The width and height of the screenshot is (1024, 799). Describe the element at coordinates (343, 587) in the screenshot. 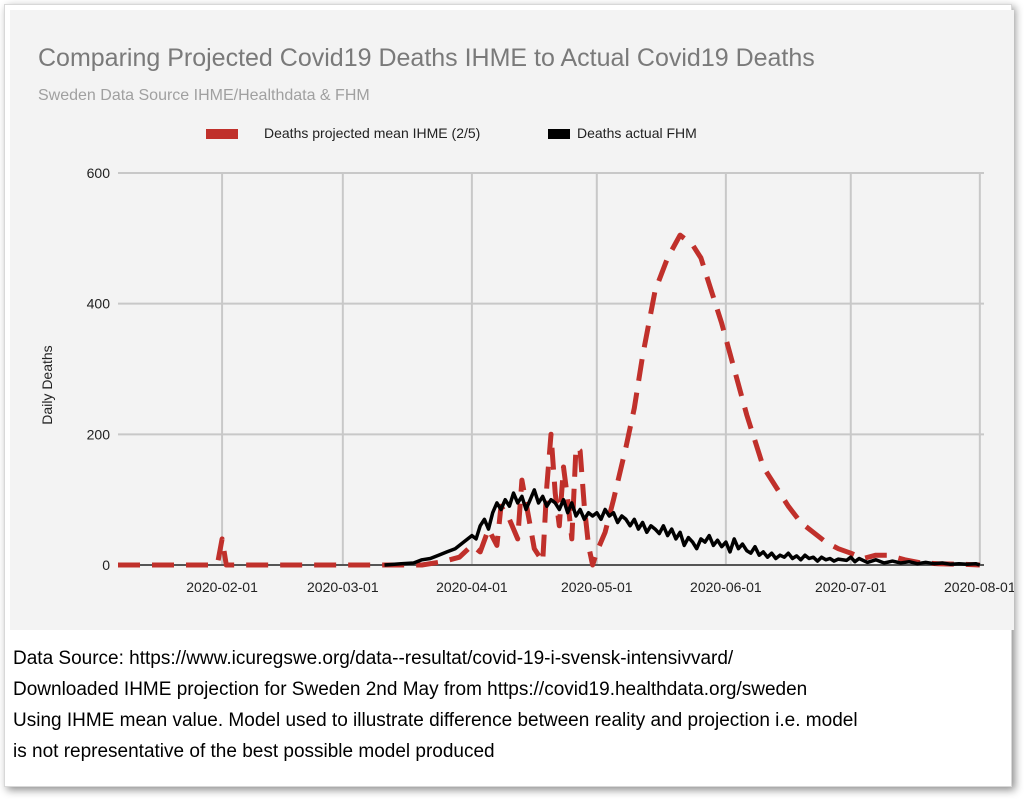

I see `x-tick-label: 2020-03-01` at that location.